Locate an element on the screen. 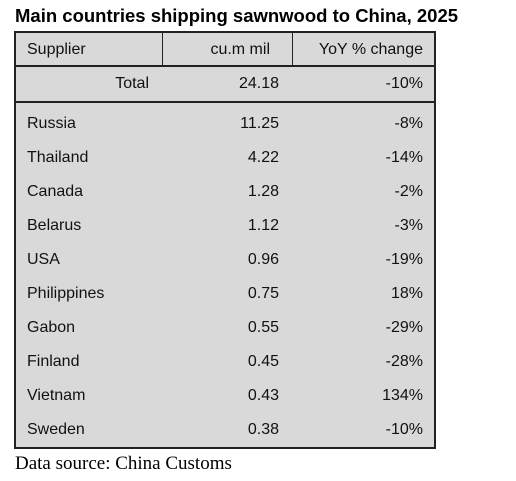  data-source-note: Data source: China Customs is located at coordinates (123, 463).